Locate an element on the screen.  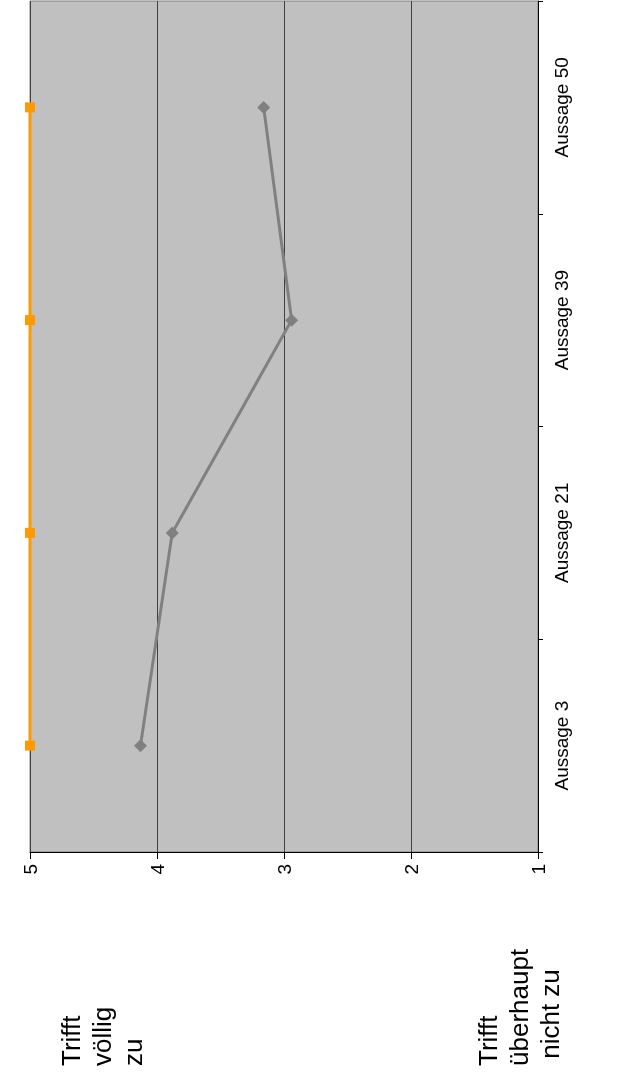
text: Trifft überhaupt nicht zu is located at coordinates (518, 1007).